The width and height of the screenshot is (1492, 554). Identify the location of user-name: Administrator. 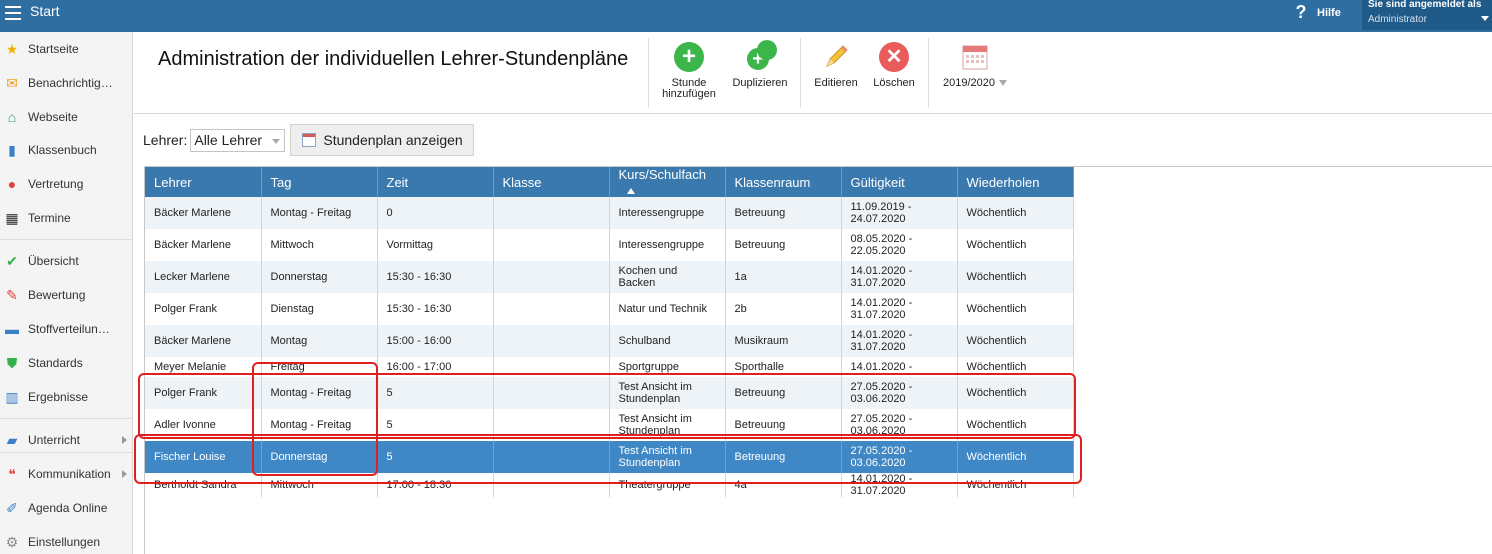
(1397, 19).